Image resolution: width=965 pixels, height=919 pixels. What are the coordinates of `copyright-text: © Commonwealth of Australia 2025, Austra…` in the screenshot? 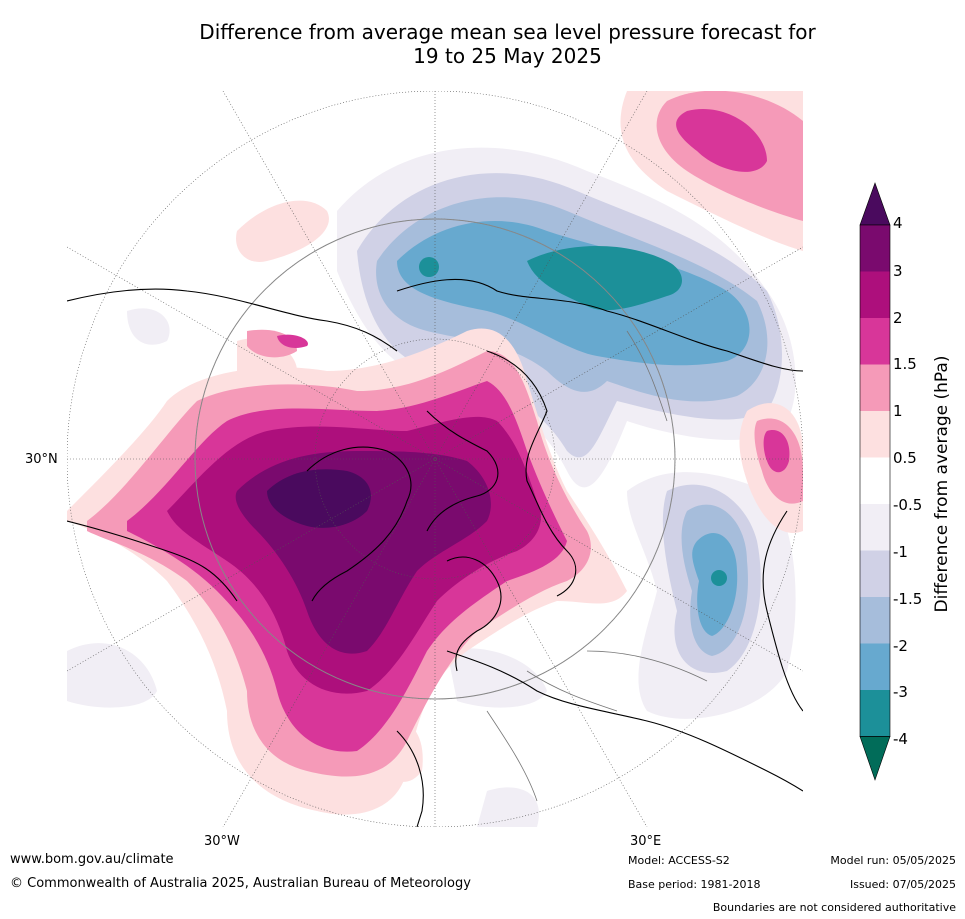 It's located at (240, 883).